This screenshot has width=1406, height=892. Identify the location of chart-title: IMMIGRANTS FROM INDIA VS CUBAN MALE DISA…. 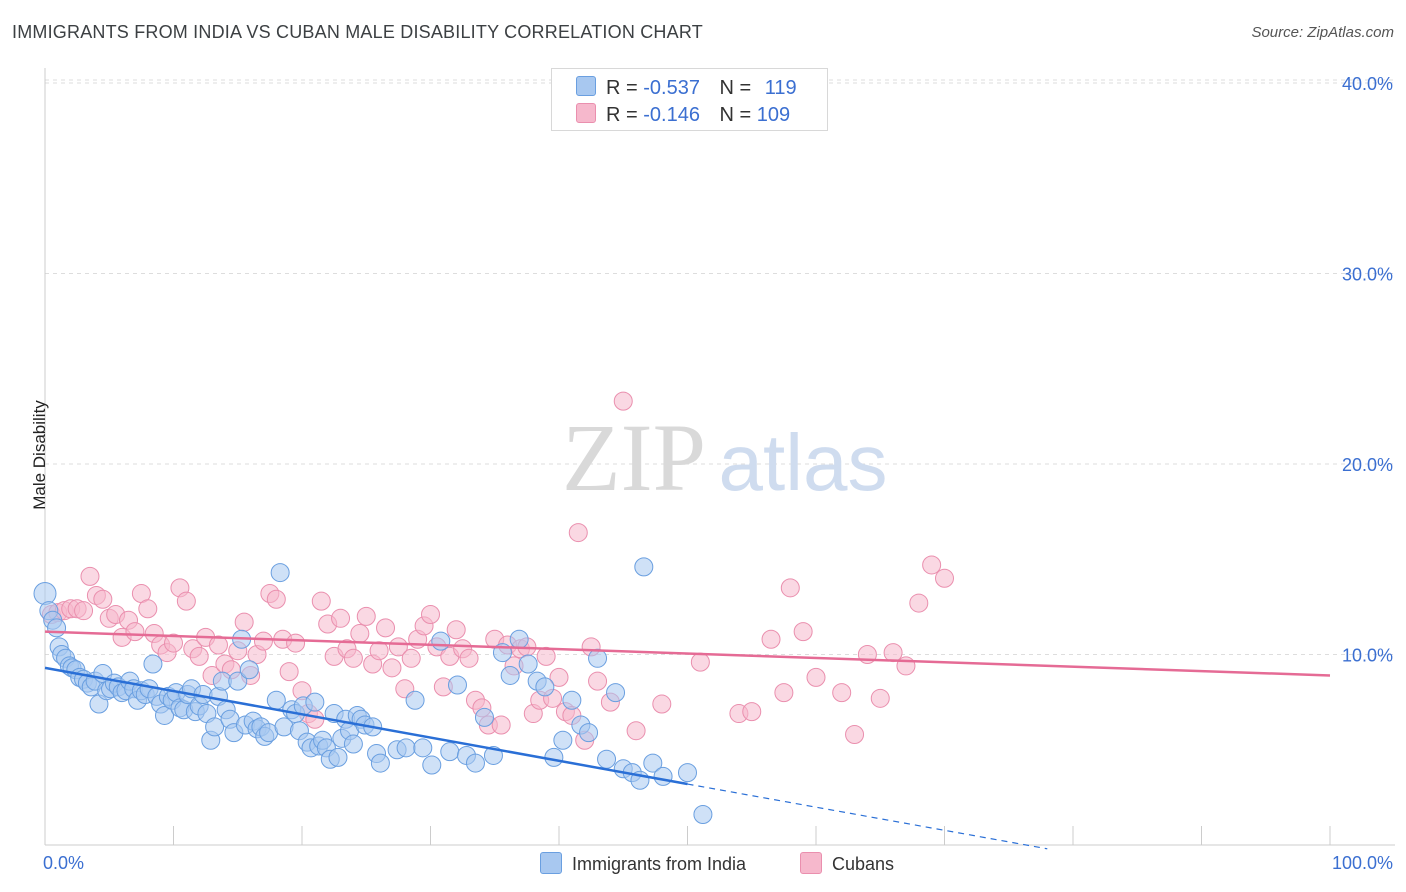
(357, 32).